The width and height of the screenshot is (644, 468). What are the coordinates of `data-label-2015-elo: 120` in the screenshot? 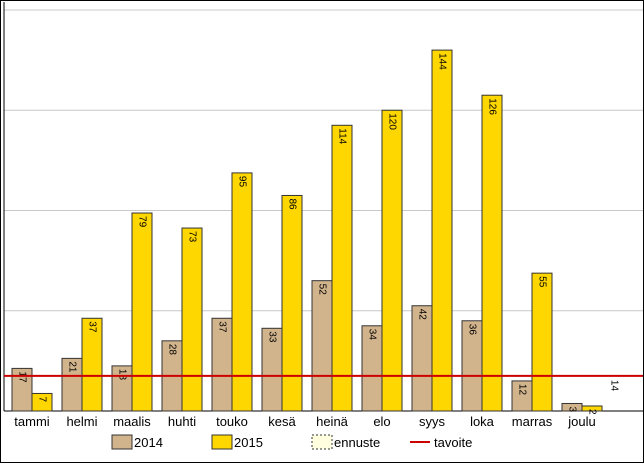 It's located at (391, 121).